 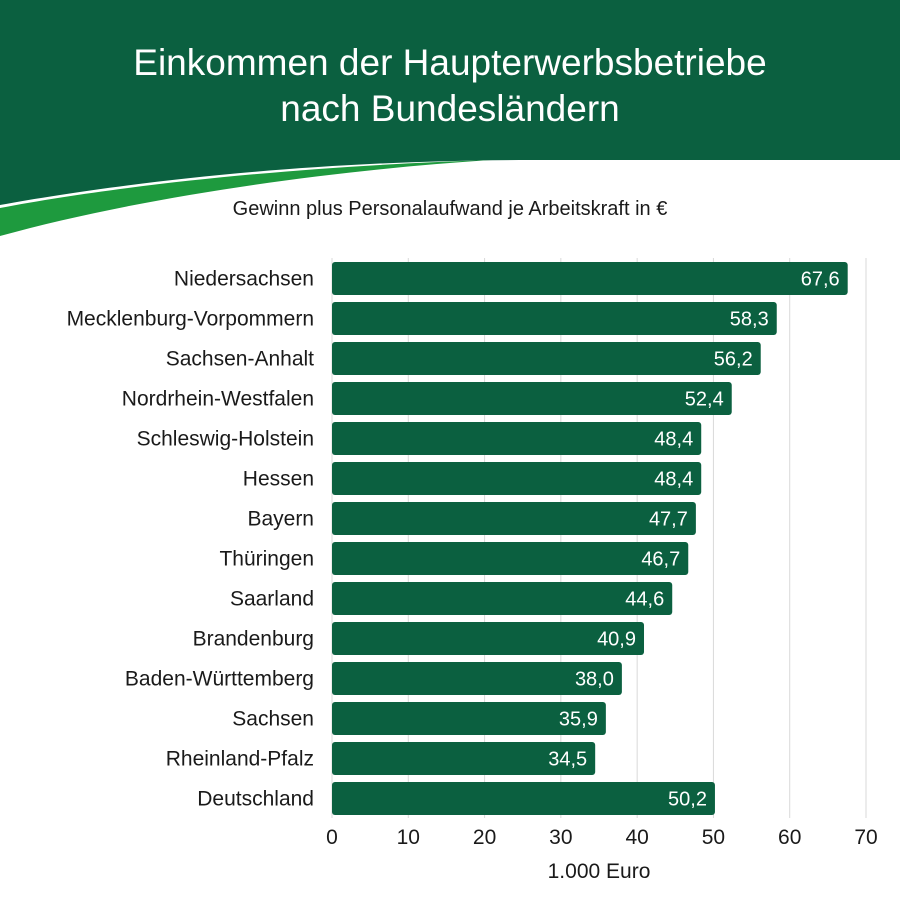 What do you see at coordinates (704, 400) in the screenshot?
I see `data-label: 52,4` at bounding box center [704, 400].